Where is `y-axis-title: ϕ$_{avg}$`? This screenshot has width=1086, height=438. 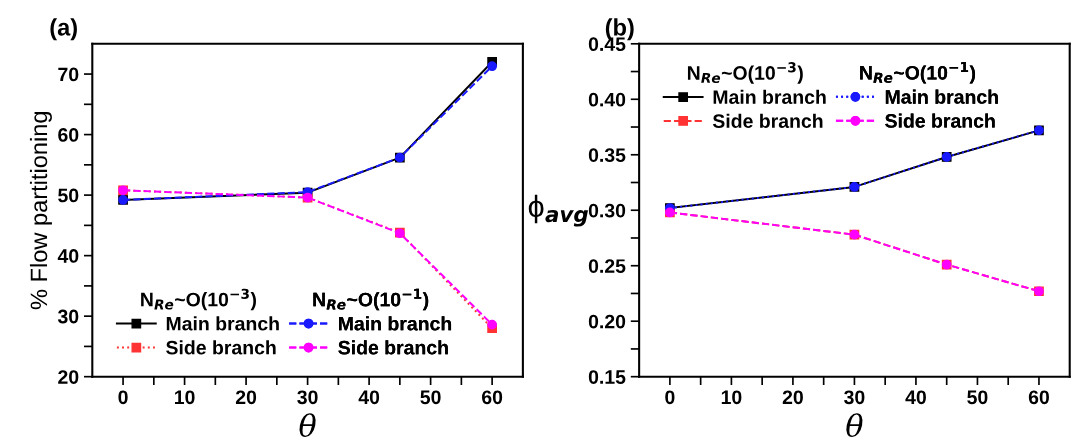
y-axis-title: ϕ$_{avg}$ is located at coordinates (558, 210).